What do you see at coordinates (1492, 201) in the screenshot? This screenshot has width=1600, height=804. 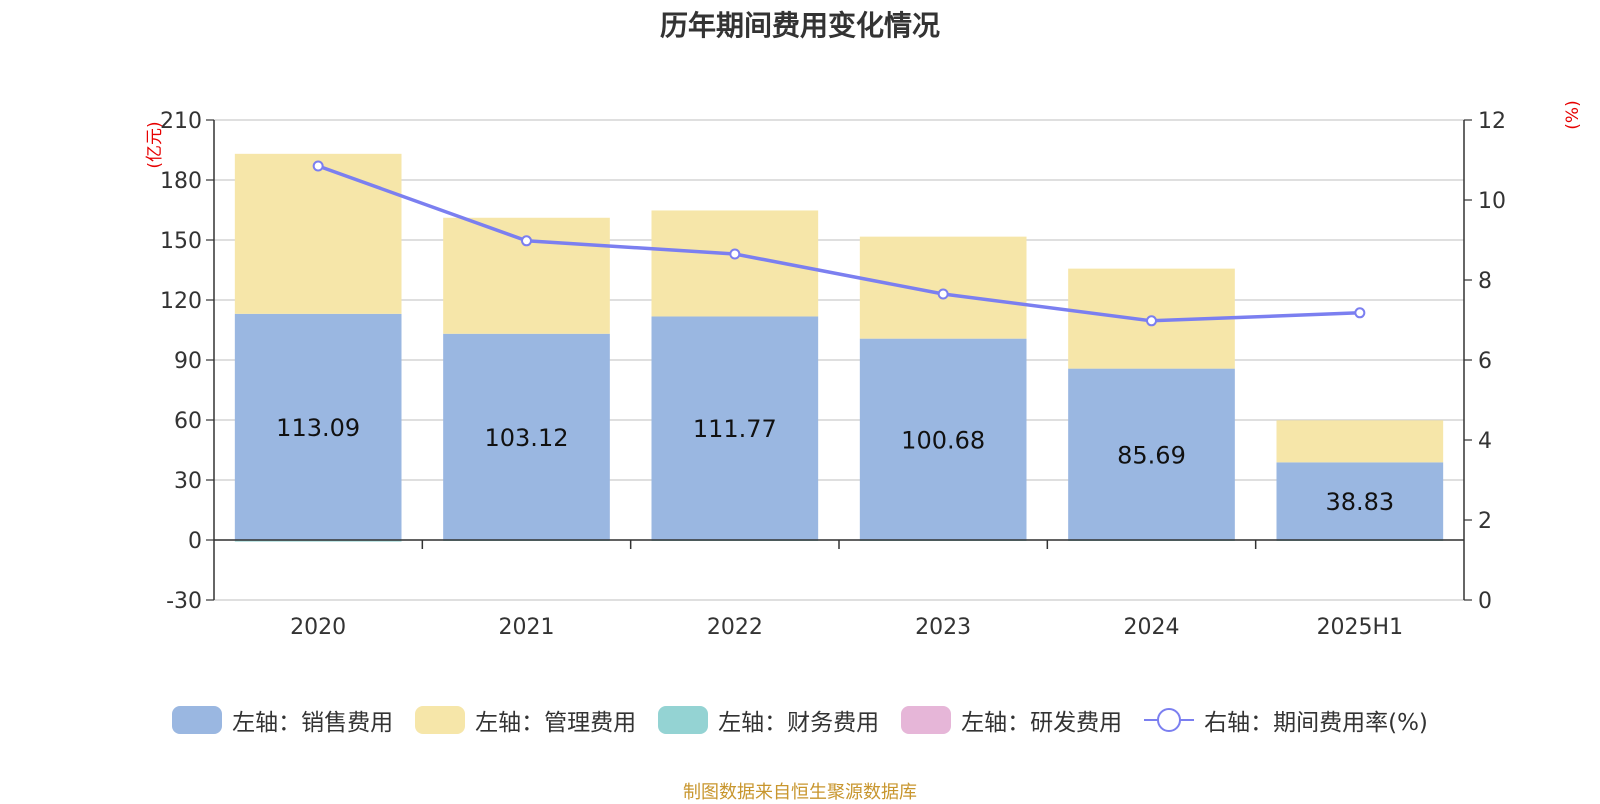 I see `right-tick-label: 10` at bounding box center [1492, 201].